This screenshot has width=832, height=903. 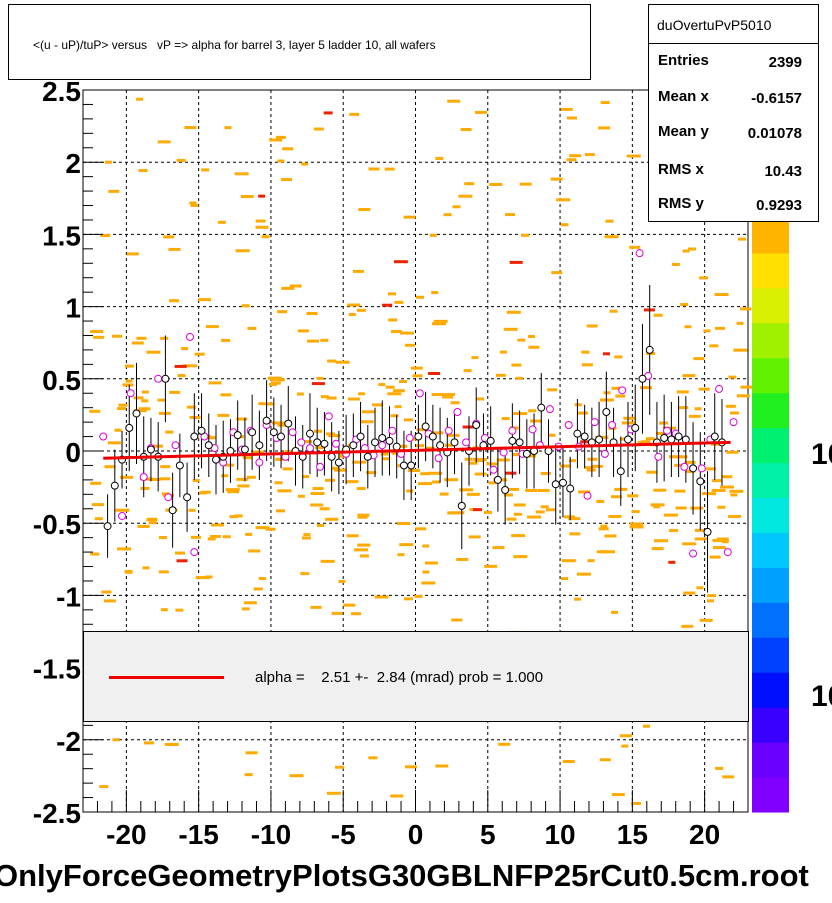 I want to click on y-tick-label: -1.5, so click(x=57, y=669).